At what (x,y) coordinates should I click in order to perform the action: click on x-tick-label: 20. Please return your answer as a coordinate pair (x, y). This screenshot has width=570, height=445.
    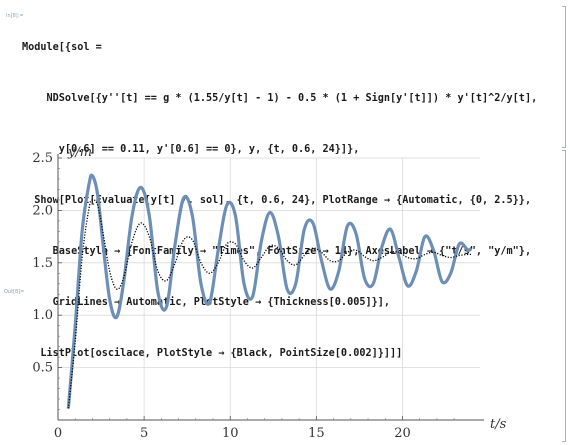
    Looking at the image, I should click on (402, 433).